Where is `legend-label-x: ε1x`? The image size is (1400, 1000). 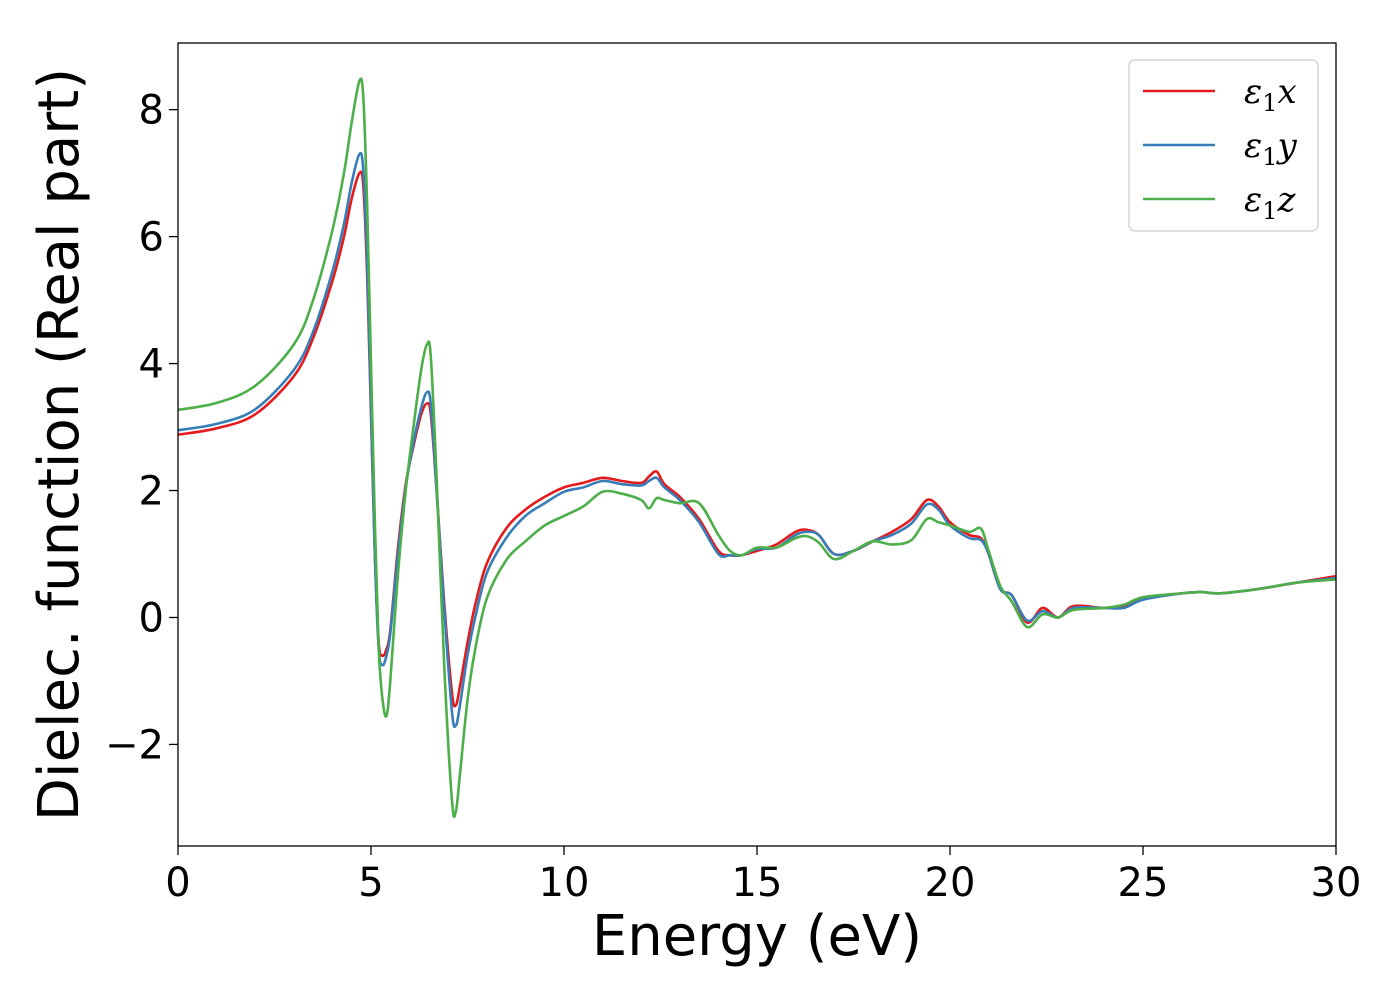 legend-label-x: ε1x is located at coordinates (1270, 94).